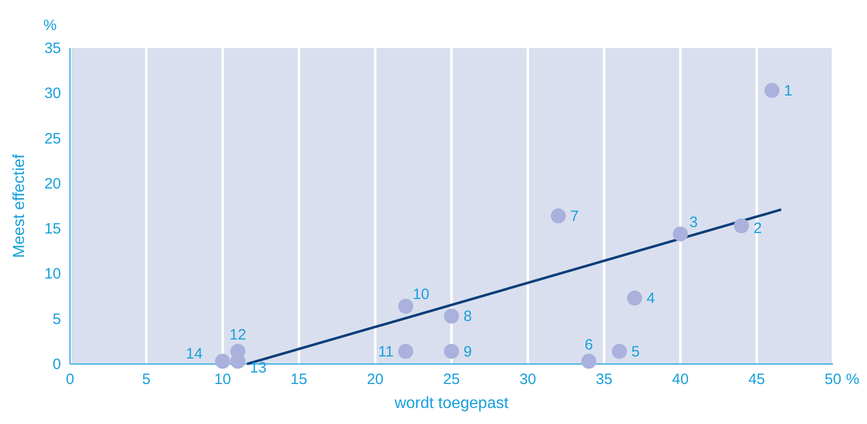 This screenshot has width=867, height=424. Describe the element at coordinates (589, 345) in the screenshot. I see `annotation: 6` at that location.